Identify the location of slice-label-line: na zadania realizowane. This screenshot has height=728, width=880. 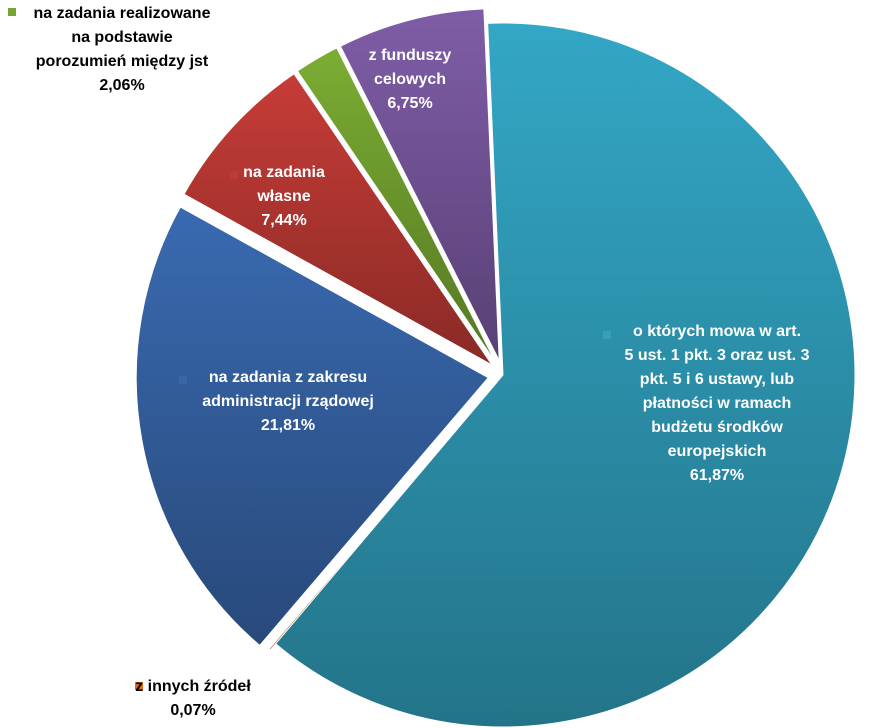
(122, 13).